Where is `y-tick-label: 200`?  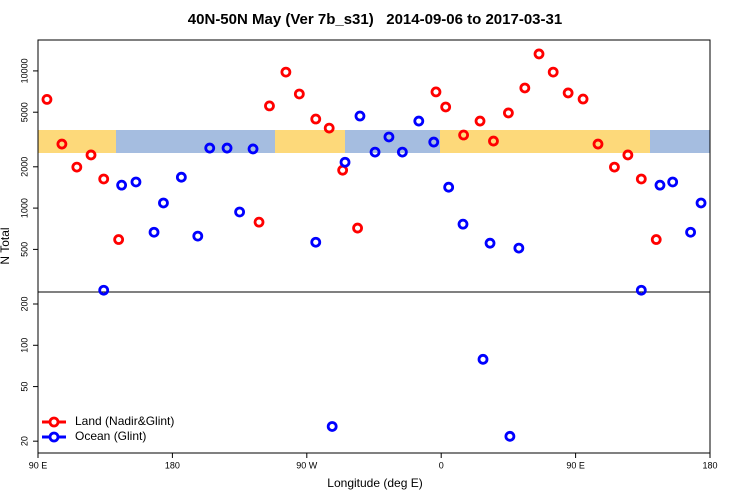
y-tick-label: 200 is located at coordinates (24, 303).